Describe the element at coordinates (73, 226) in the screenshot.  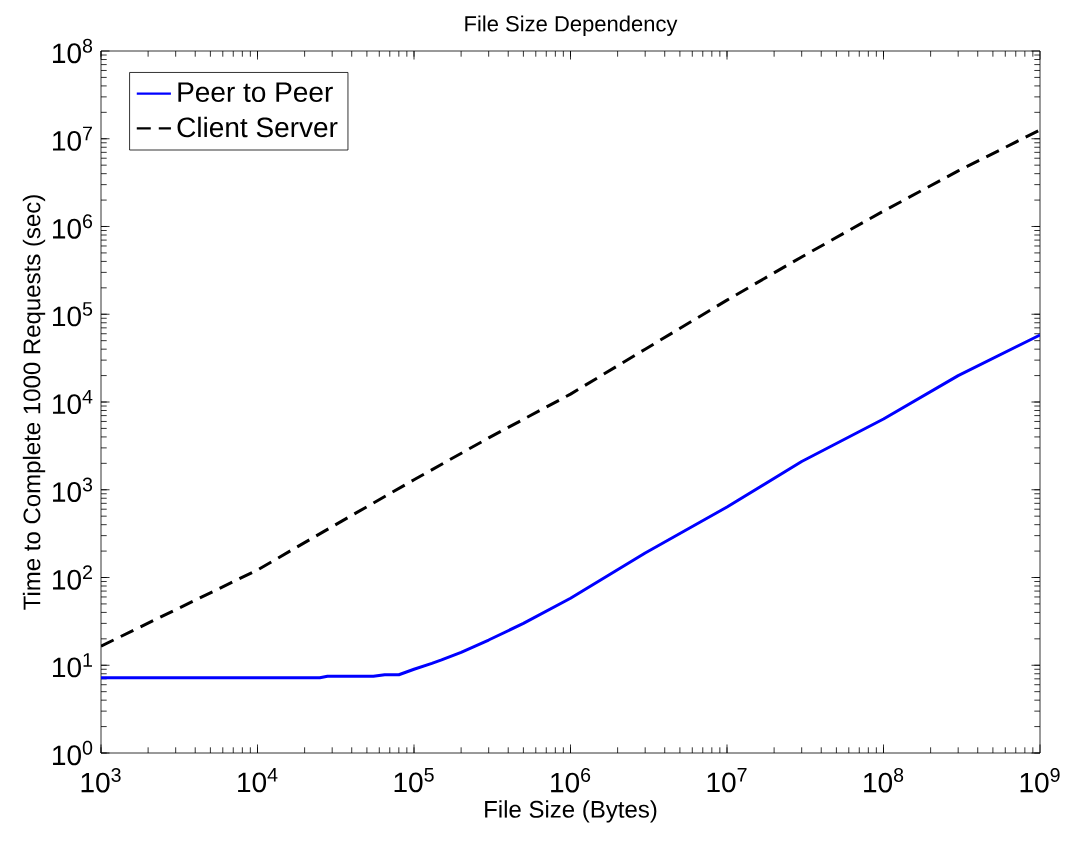
I see `y-tick-label: 10$^{6}$` at that location.